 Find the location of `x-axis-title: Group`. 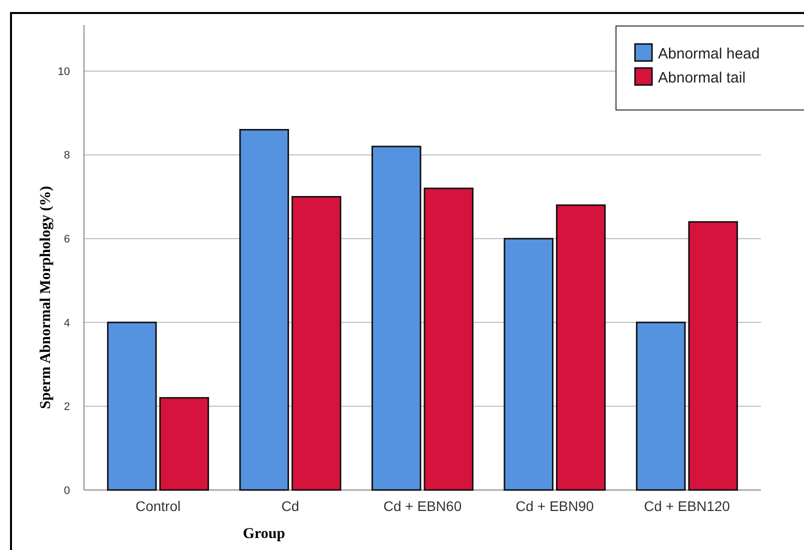

x-axis-title: Group is located at coordinates (264, 534).